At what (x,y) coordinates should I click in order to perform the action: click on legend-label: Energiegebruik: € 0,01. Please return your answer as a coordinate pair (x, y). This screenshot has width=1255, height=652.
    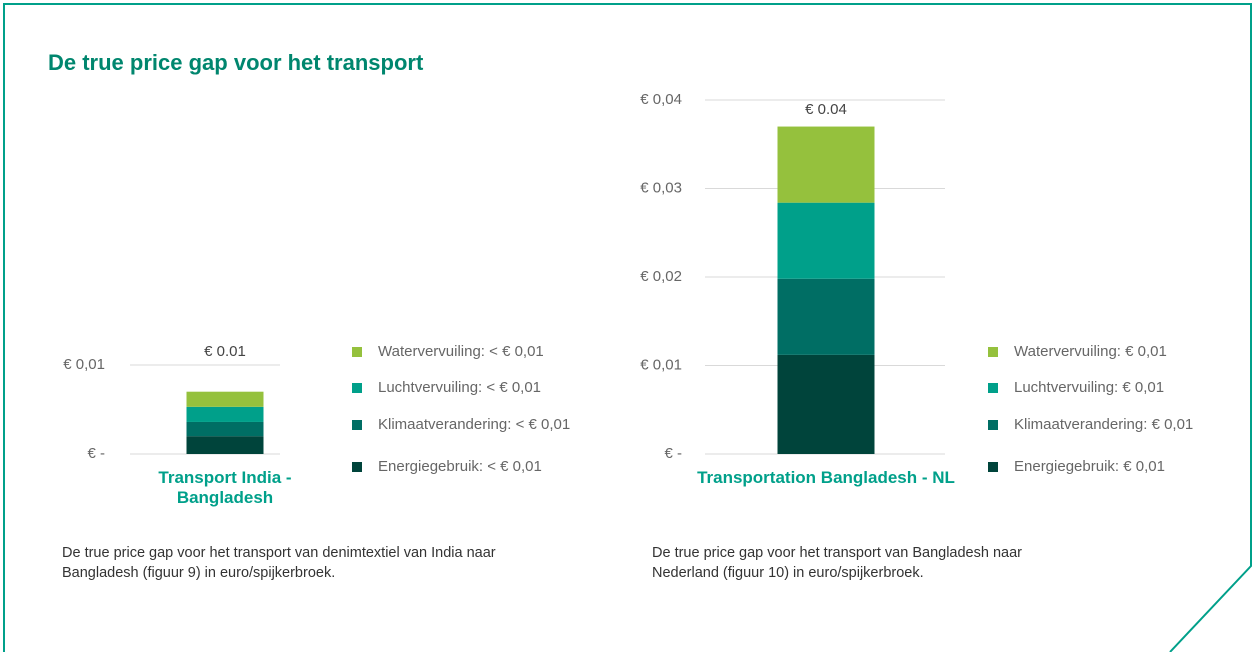
    Looking at the image, I should click on (1089, 466).